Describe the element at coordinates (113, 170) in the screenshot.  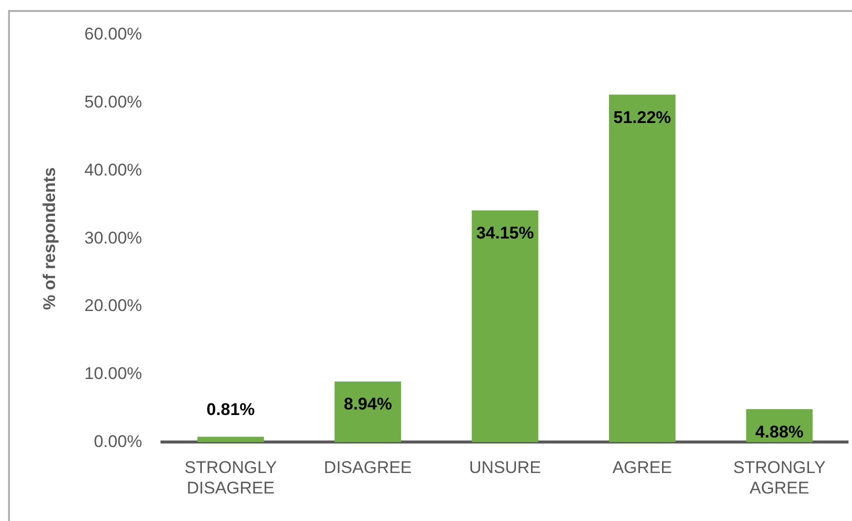
I see `y-tick-label: 40.00%` at that location.